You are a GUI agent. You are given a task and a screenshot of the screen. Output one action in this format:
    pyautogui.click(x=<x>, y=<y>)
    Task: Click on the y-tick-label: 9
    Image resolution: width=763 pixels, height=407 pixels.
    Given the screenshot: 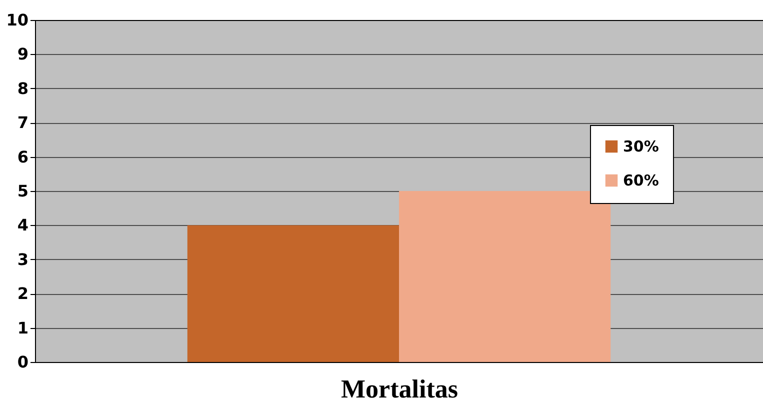 What is the action you would take?
    pyautogui.click(x=22, y=54)
    